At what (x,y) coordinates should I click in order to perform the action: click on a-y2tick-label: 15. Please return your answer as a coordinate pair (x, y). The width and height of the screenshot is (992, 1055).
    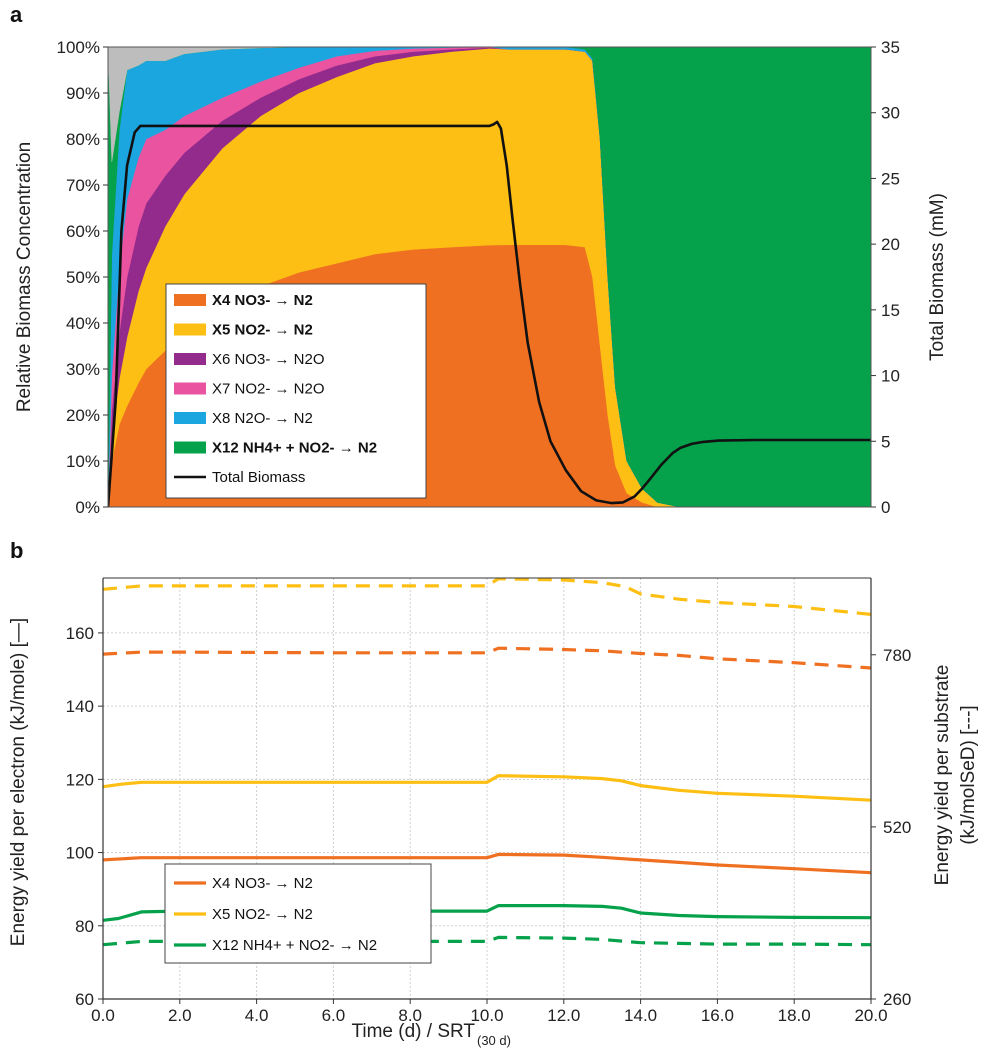
    Looking at the image, I should click on (890, 310).